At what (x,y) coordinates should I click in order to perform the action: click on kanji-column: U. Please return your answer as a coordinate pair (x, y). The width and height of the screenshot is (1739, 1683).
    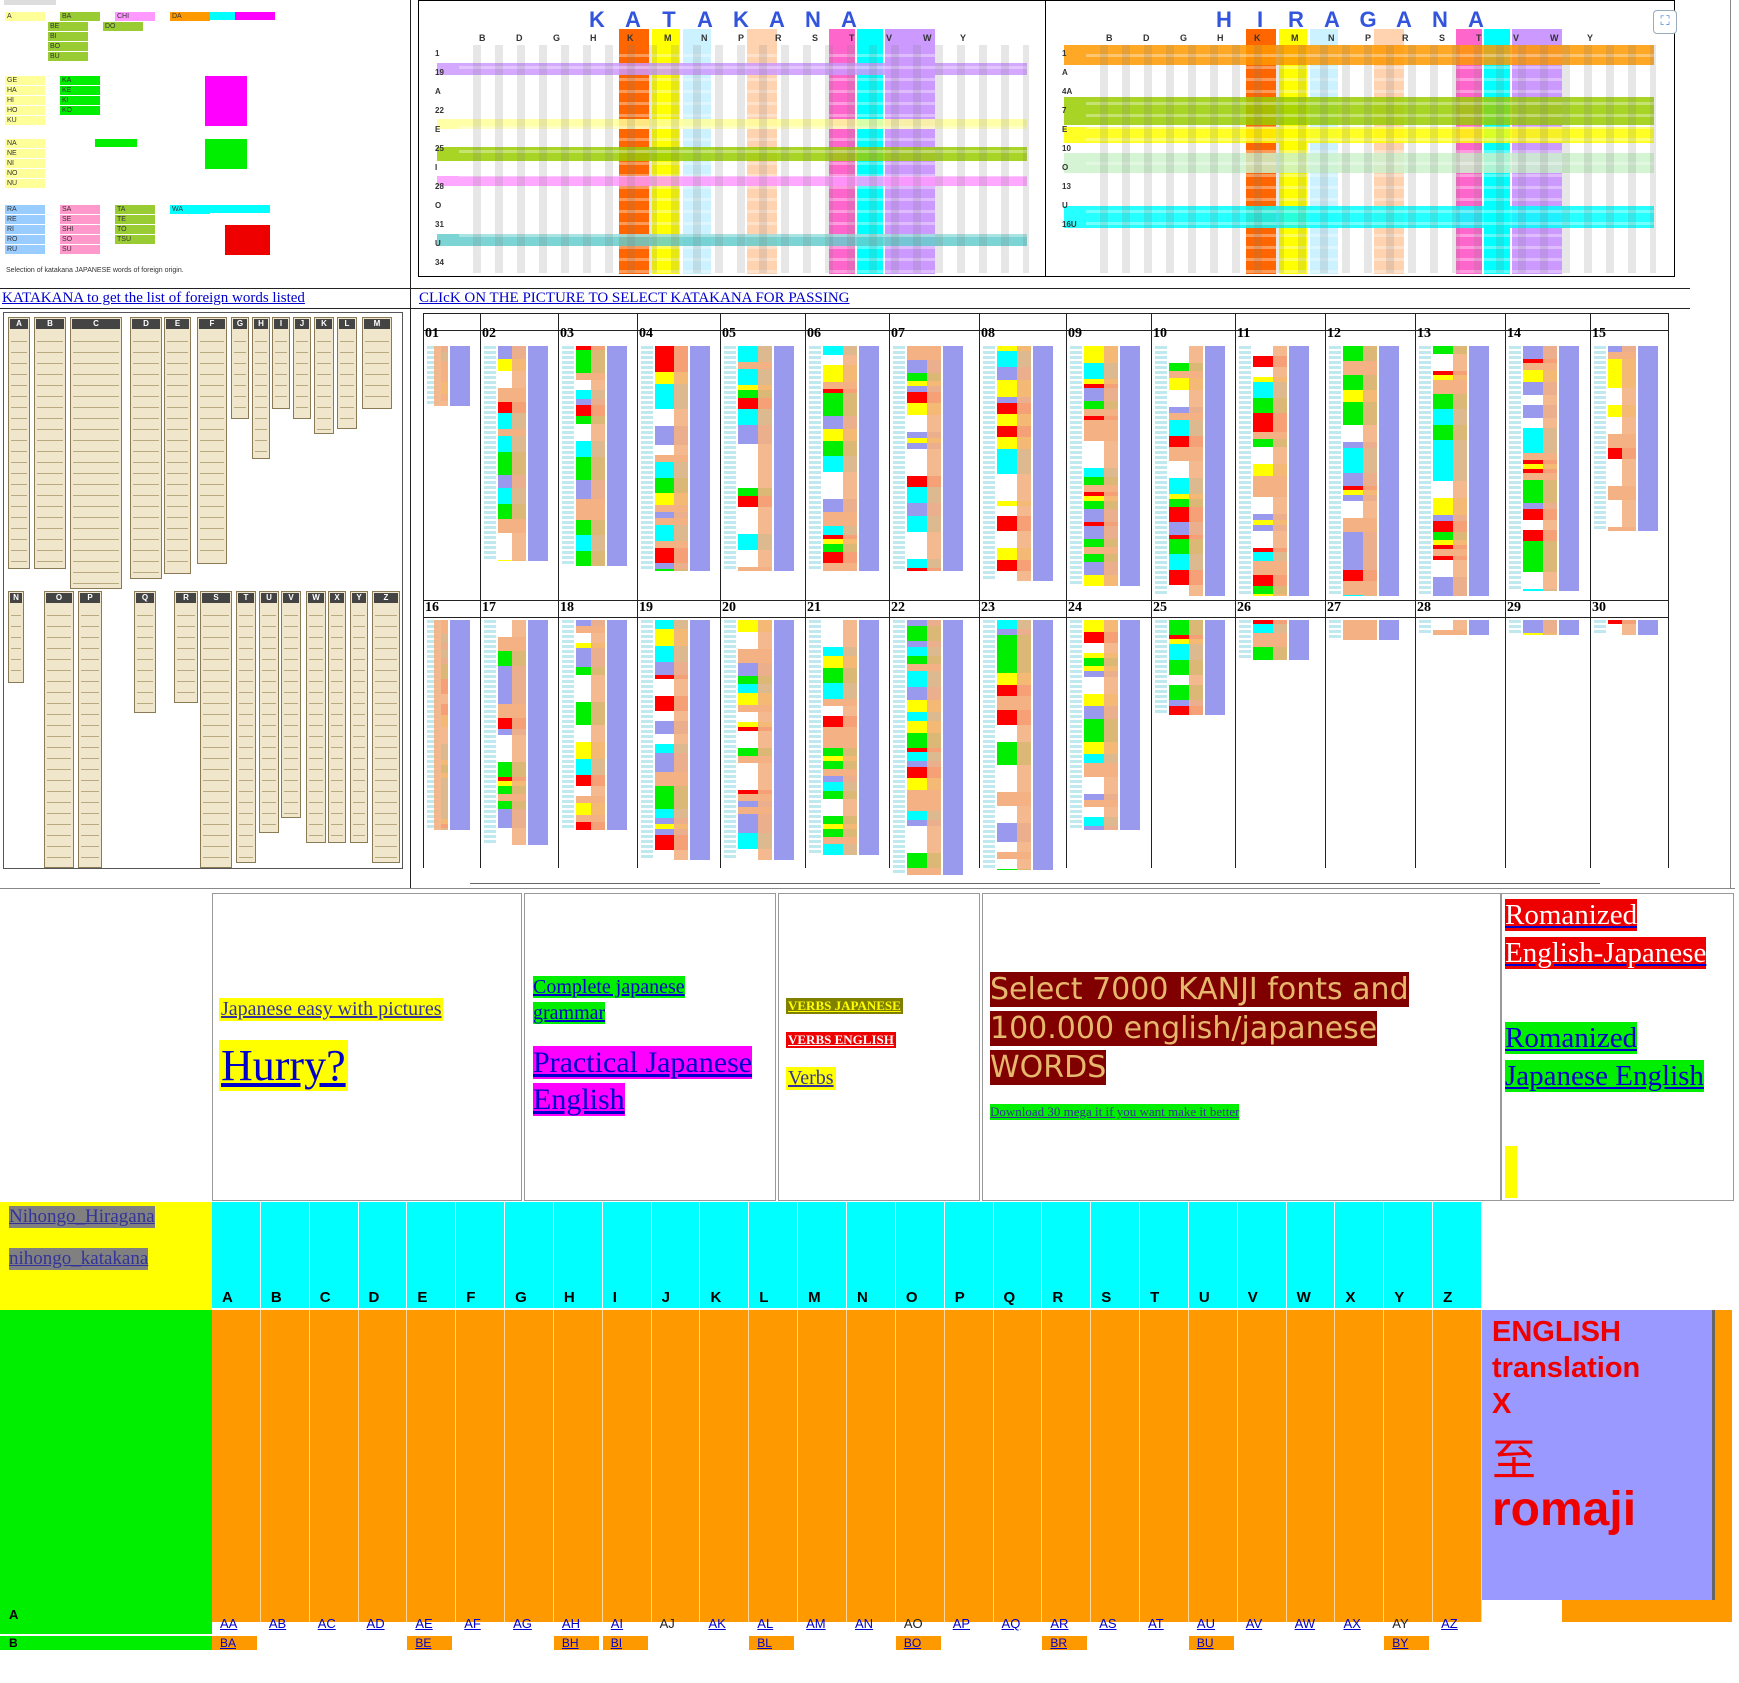
    Looking at the image, I should click on (269, 712).